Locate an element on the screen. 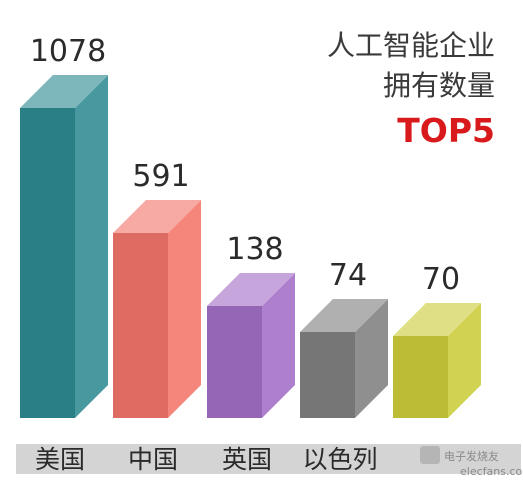 The height and width of the screenshot is (480, 523). chart-title-line-1: 人工智能企业 is located at coordinates (411, 45).